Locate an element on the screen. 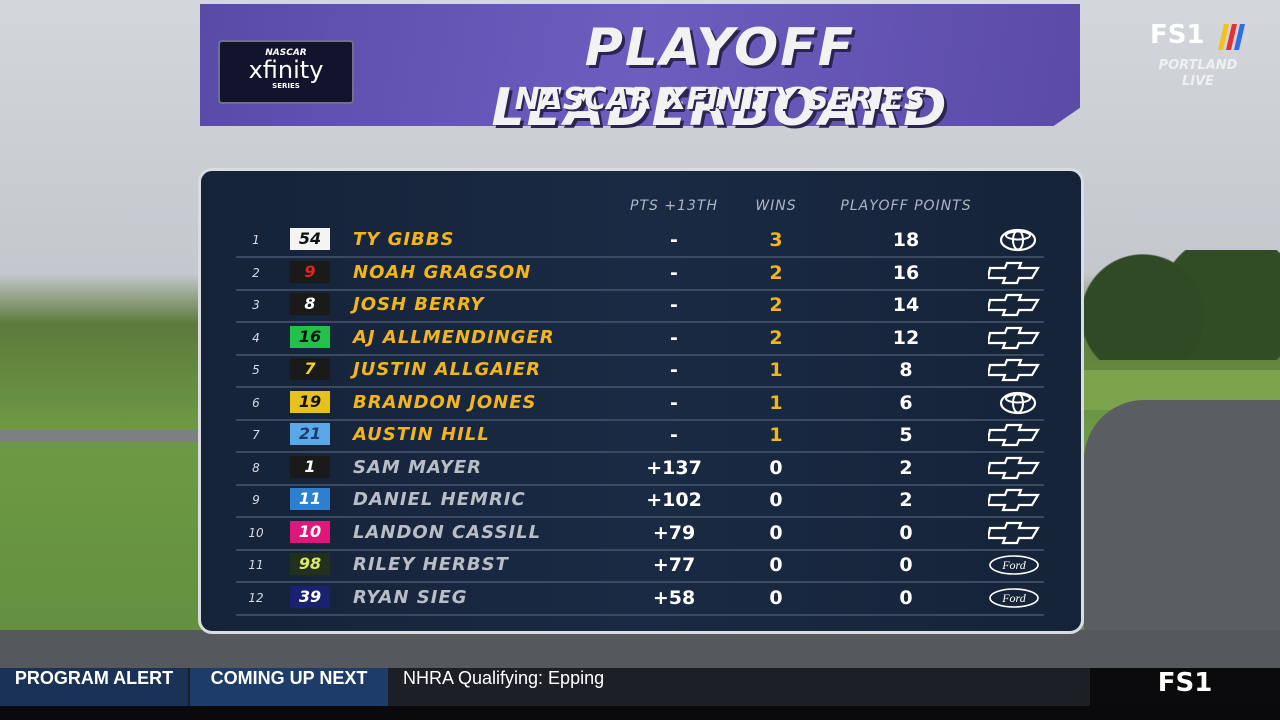  position: 6 is located at coordinates (256, 402).